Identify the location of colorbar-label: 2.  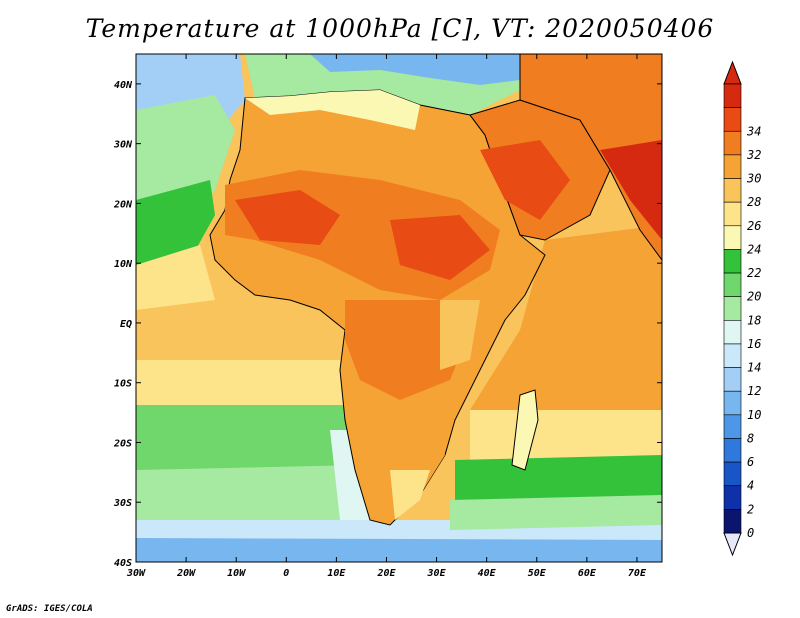
(750, 509).